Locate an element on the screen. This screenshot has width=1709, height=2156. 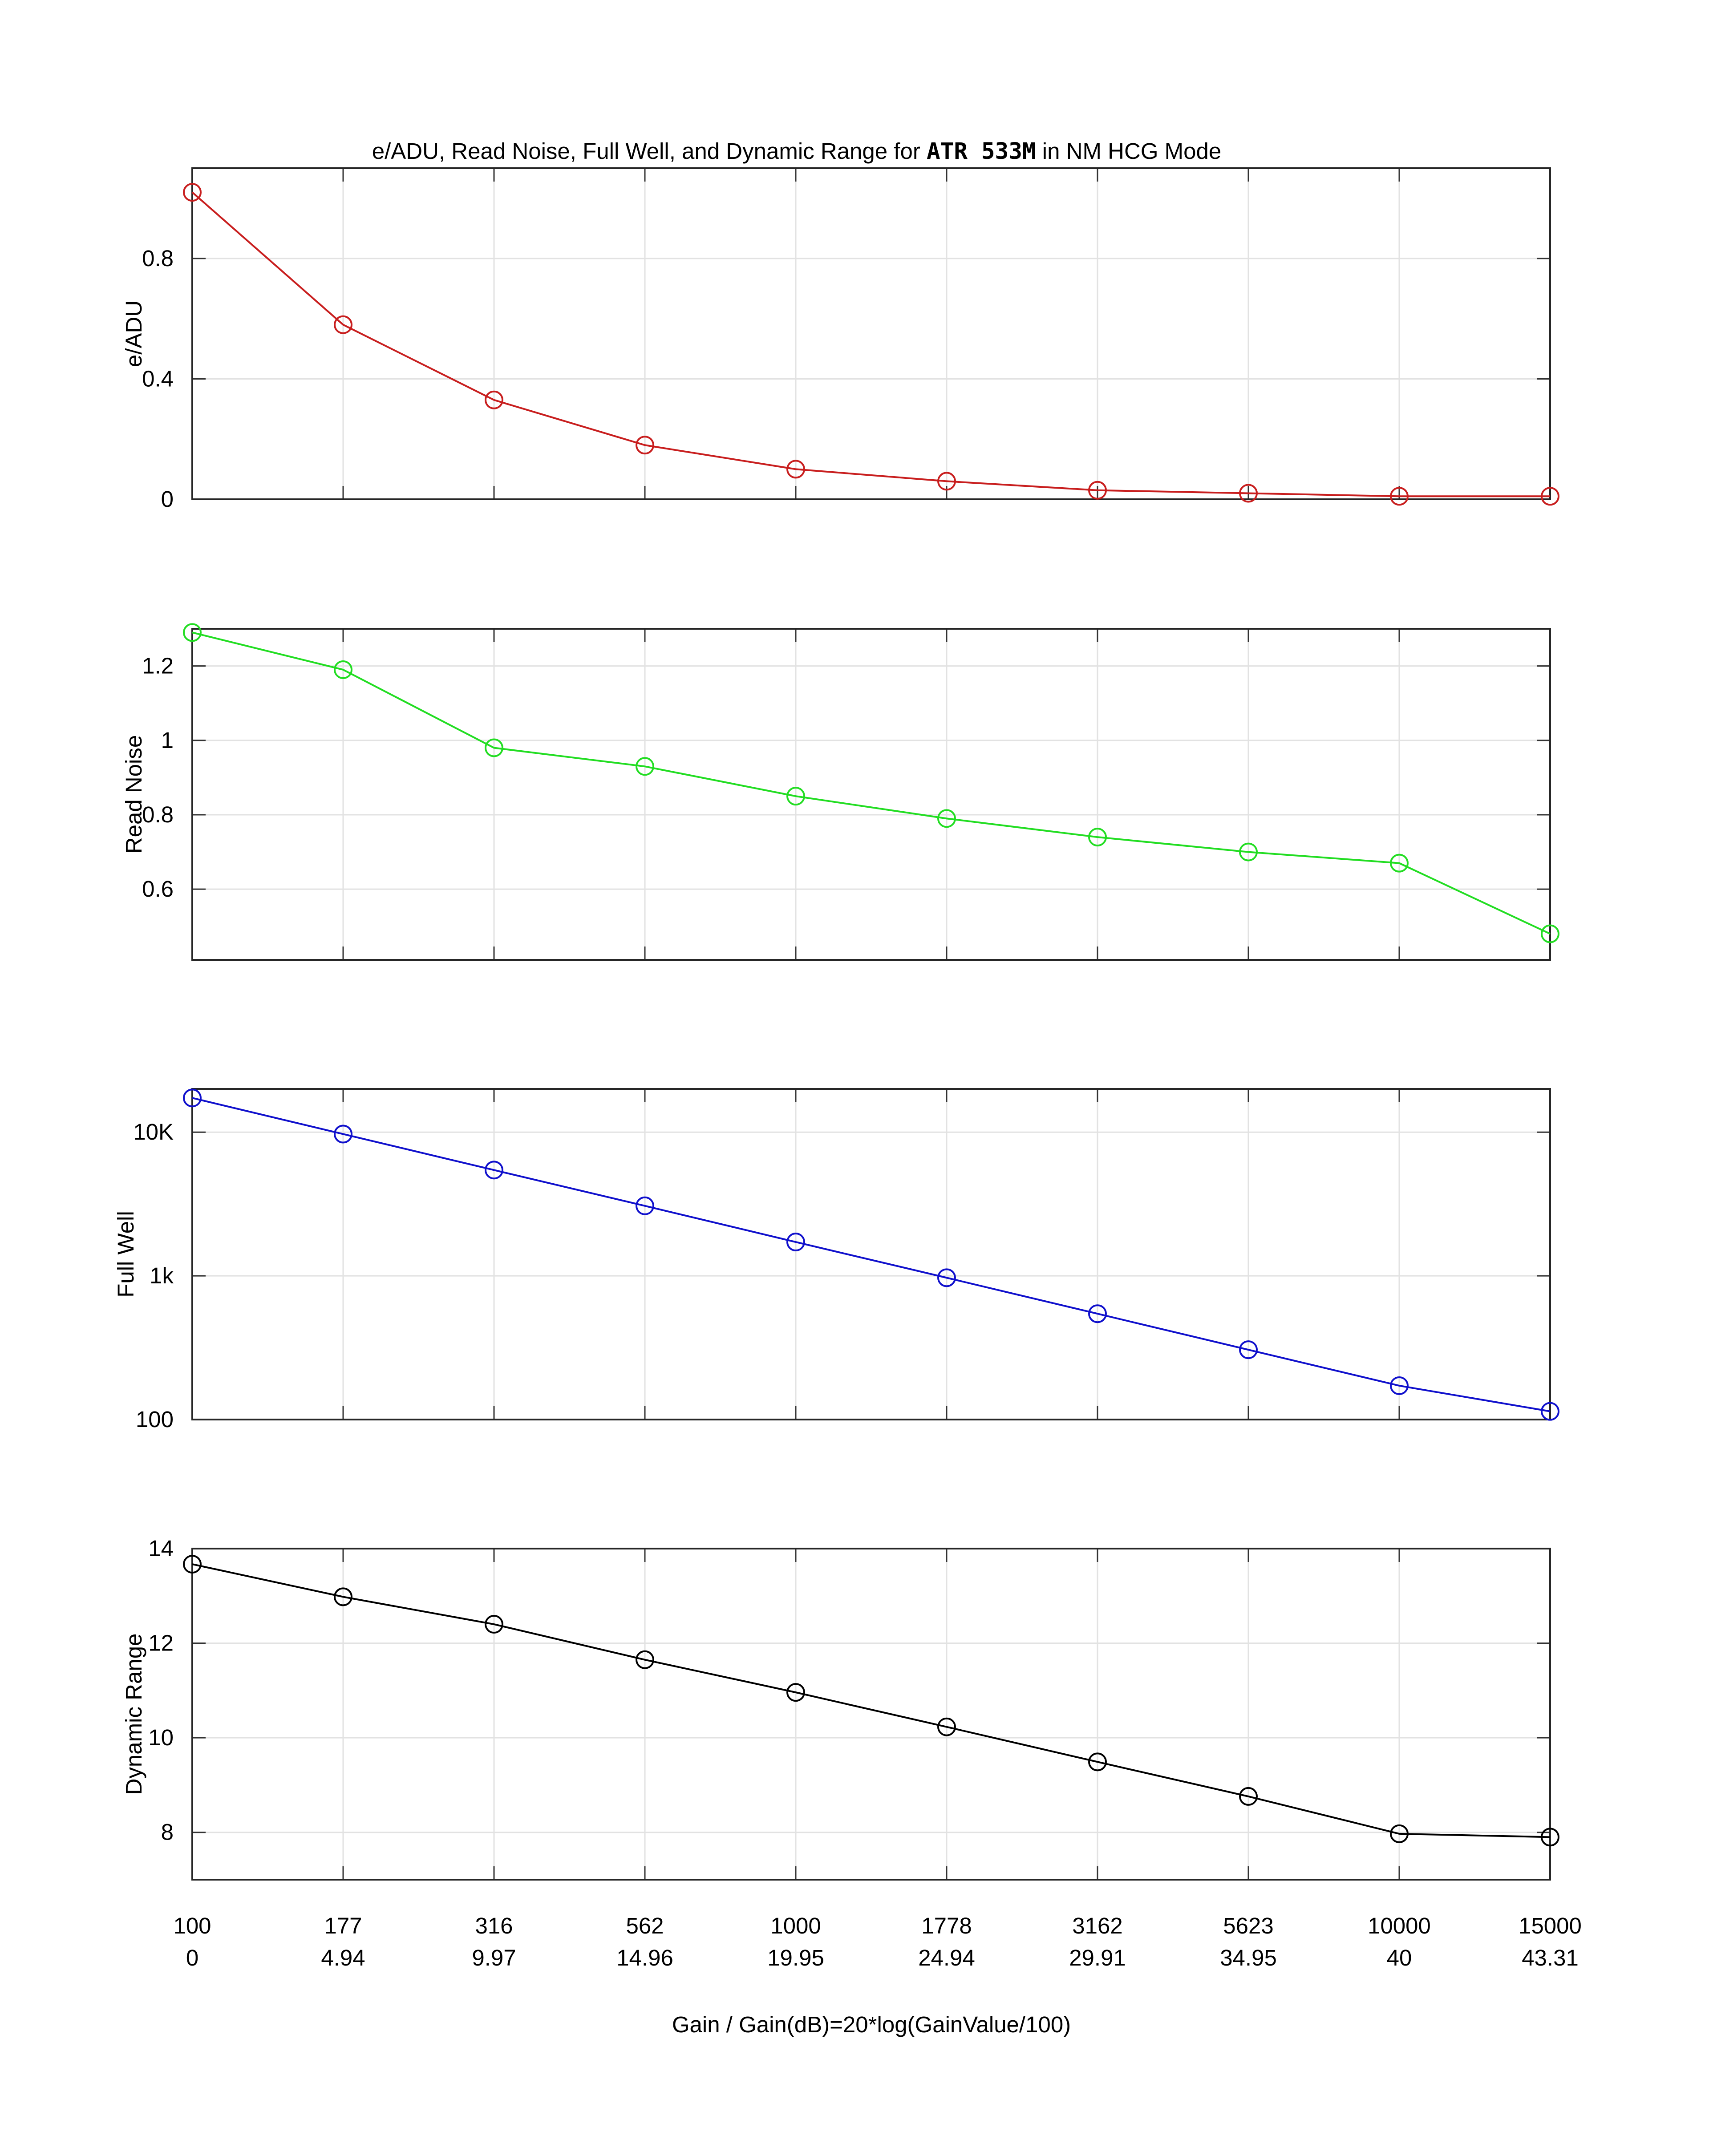
panel-4: 8 10 12 14 Dynamic Range is located at coordinates (840, 1708).